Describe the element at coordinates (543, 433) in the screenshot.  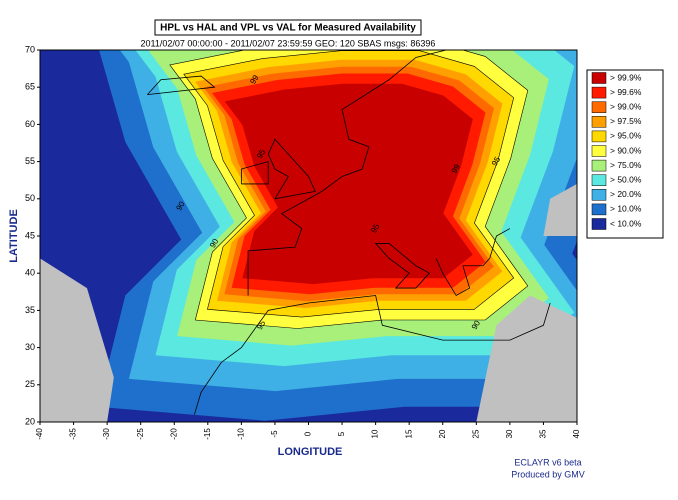
I see `x-tick-label: 35` at that location.